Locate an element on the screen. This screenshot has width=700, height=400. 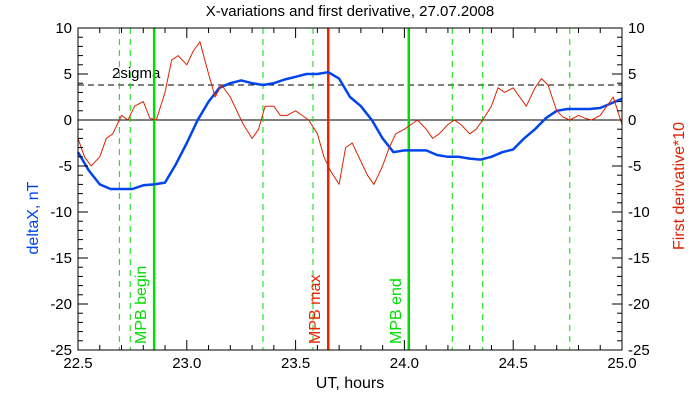
y-tick-label-left: -10 is located at coordinates (61, 212).